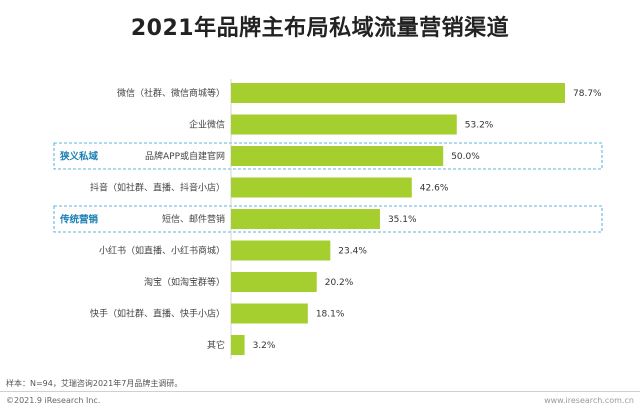  I want to click on value-label: 3.2%, so click(264, 346).